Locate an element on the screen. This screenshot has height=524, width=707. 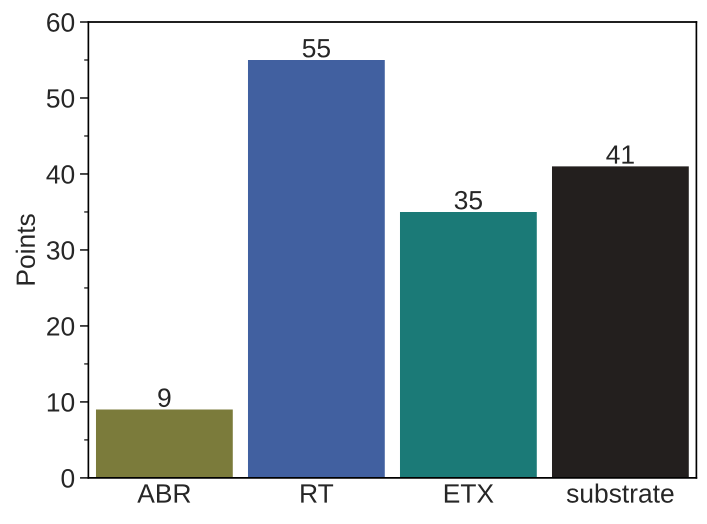
data-label: 9 is located at coordinates (164, 398).